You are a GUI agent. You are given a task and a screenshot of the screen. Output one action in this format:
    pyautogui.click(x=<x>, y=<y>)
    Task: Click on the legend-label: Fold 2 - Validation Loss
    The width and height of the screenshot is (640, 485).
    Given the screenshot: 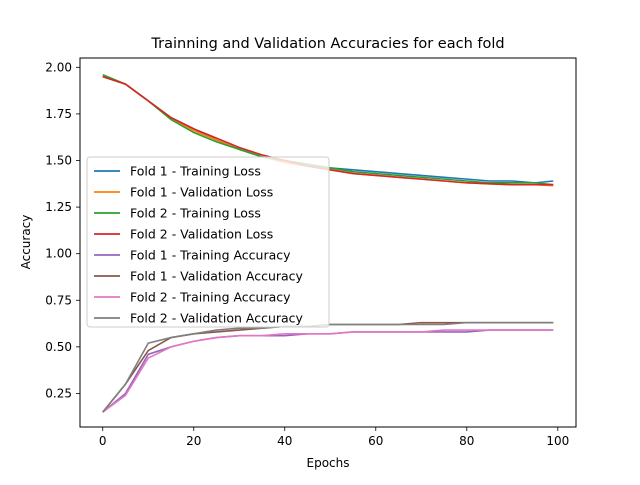 What is the action you would take?
    pyautogui.click(x=201, y=234)
    